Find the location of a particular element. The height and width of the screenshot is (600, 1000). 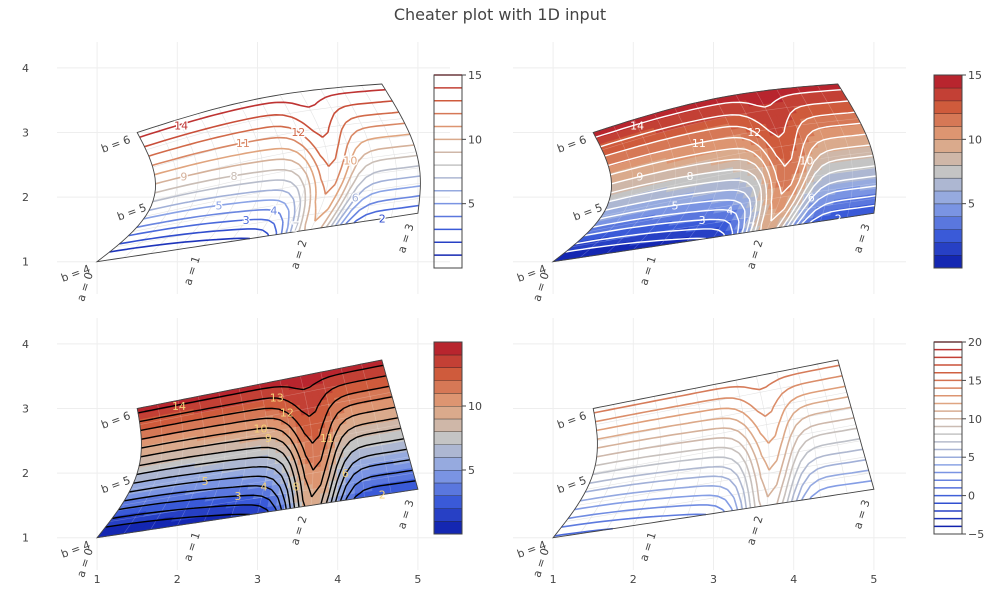

y-tick-label: 4 is located at coordinates (25, 68).